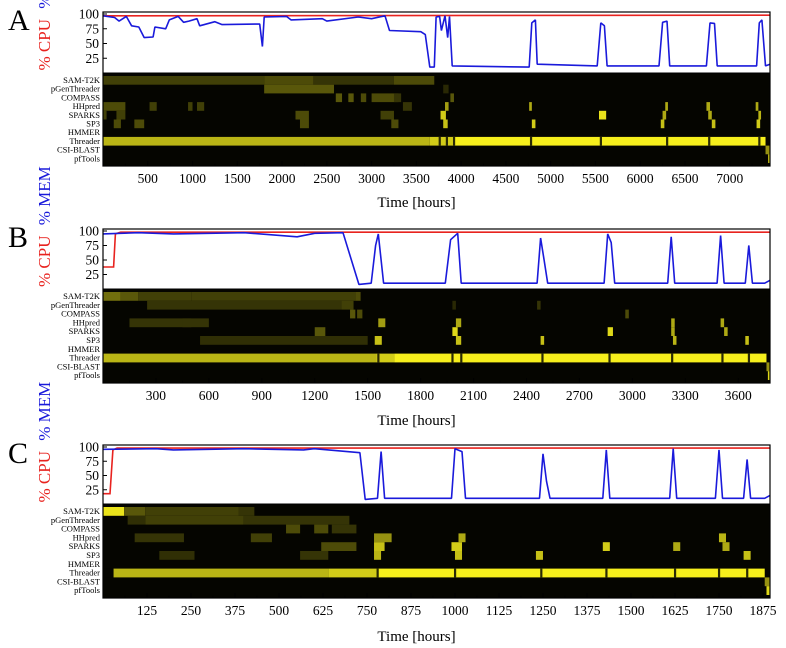 The width and height of the screenshot is (786, 648). I want to click on y-tick-label: 25, so click(93, 58).